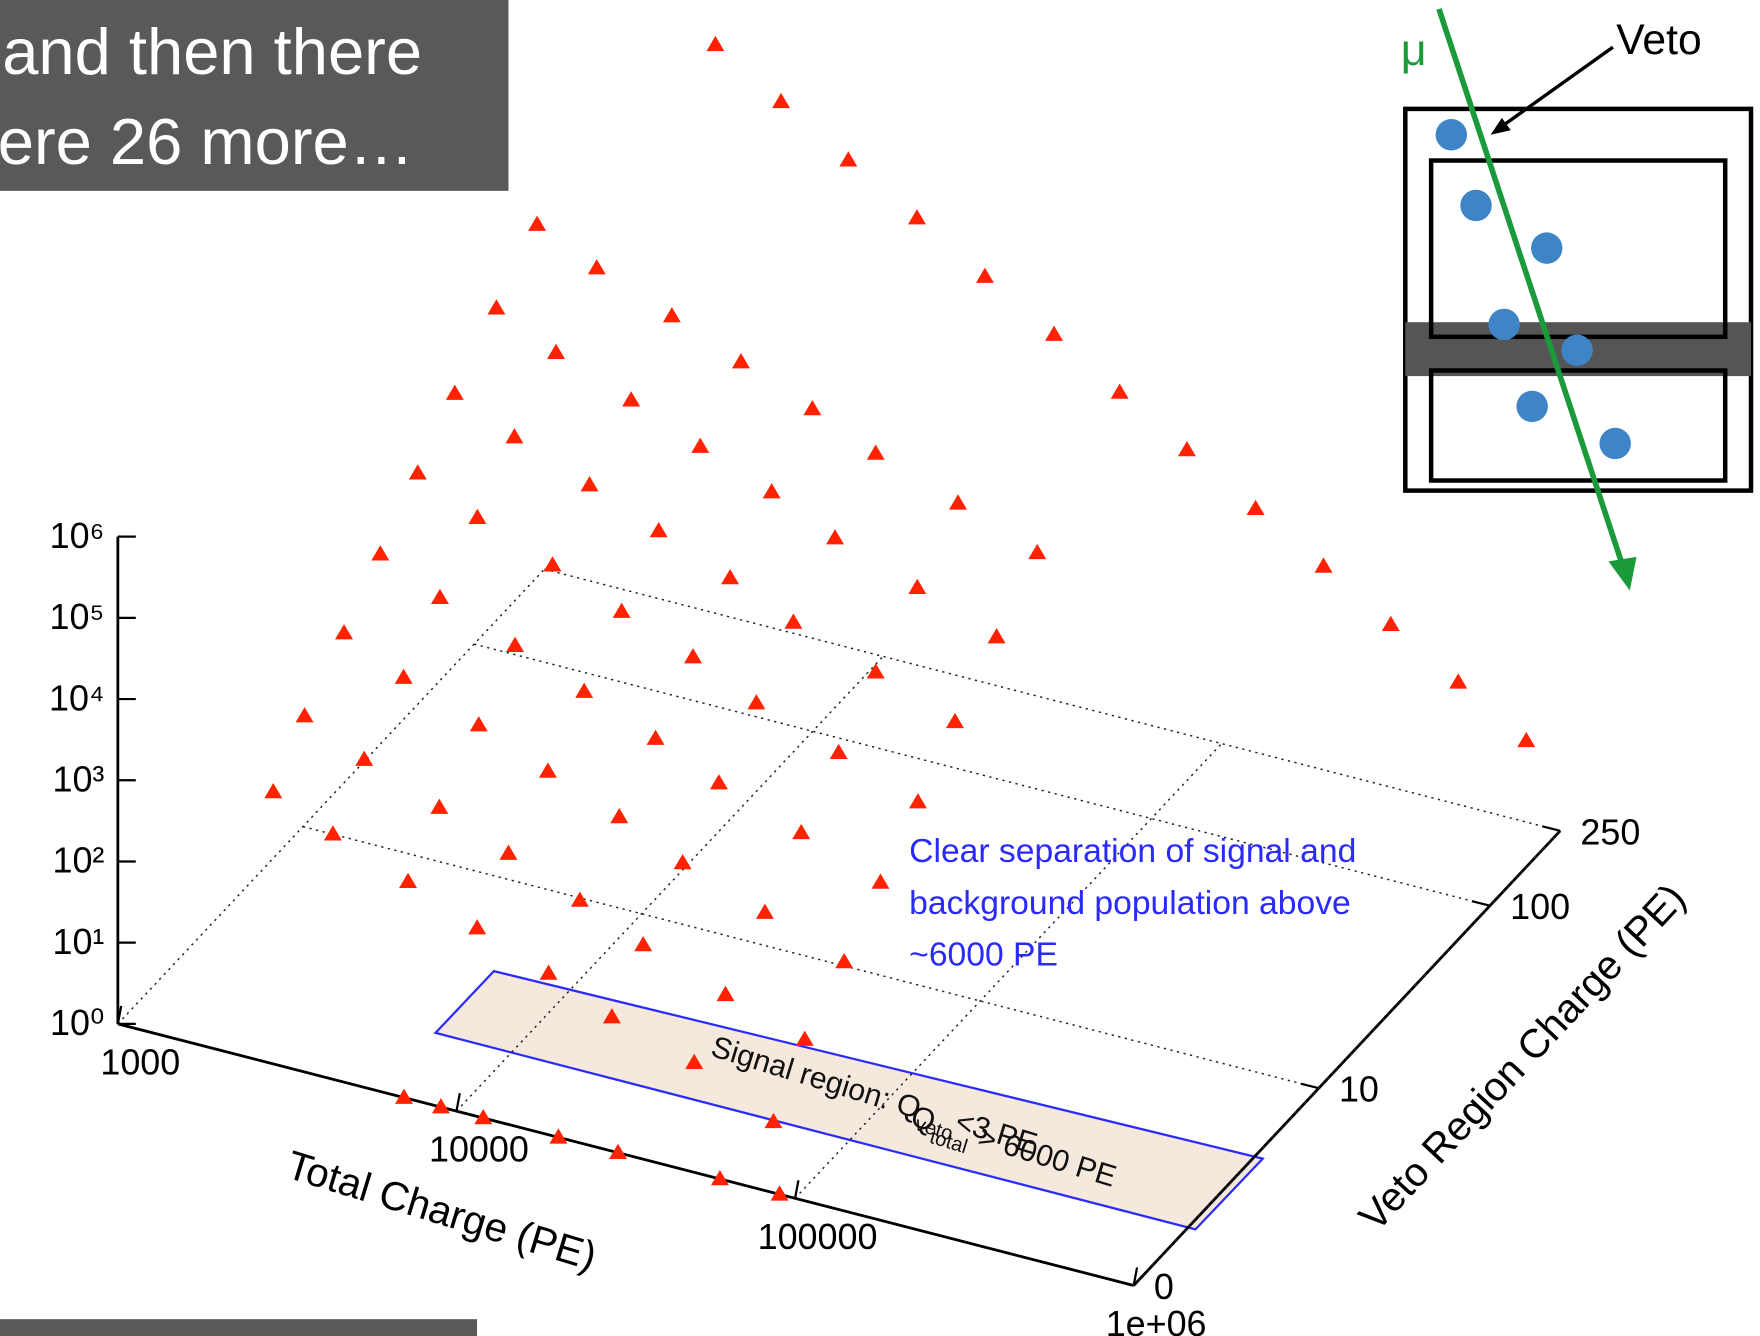 This screenshot has height=1336, width=1760. Describe the element at coordinates (77, 616) in the screenshot. I see `z-tick-label: 10⁵` at that location.